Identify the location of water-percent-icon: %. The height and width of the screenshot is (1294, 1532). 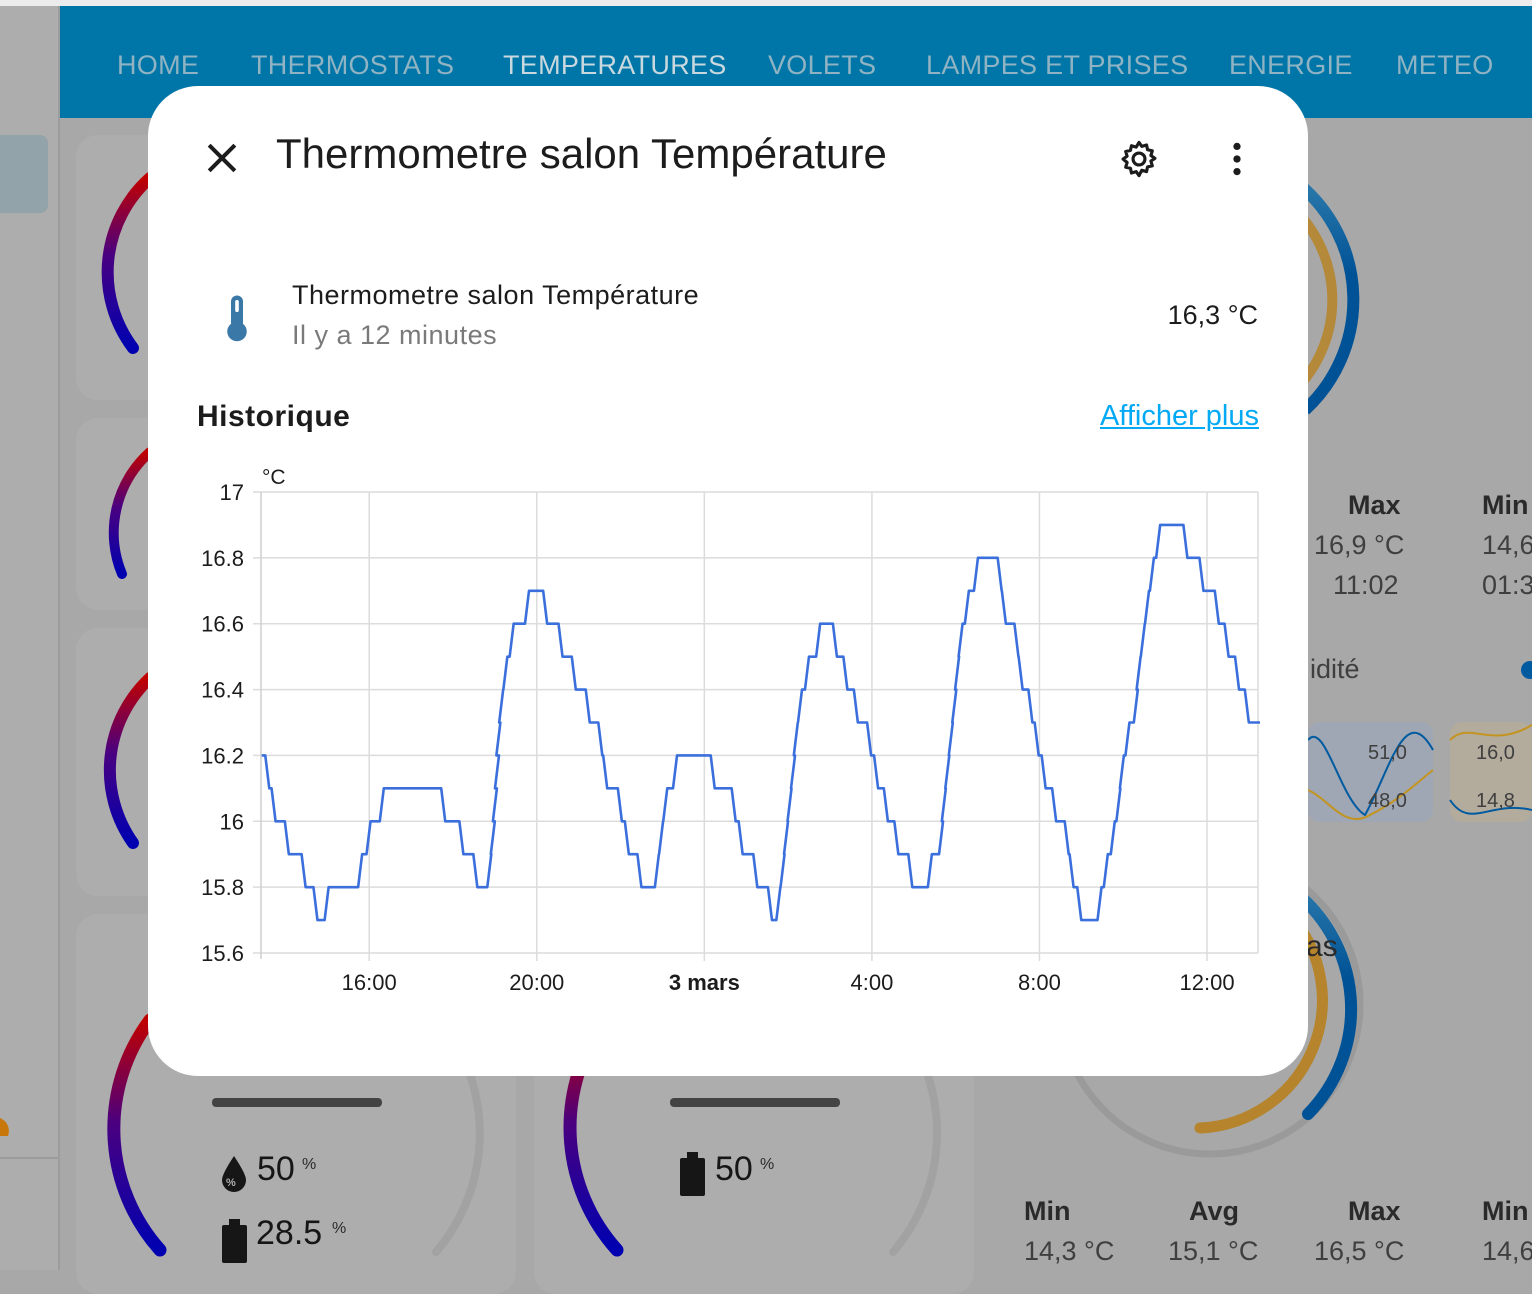
(234, 1174).